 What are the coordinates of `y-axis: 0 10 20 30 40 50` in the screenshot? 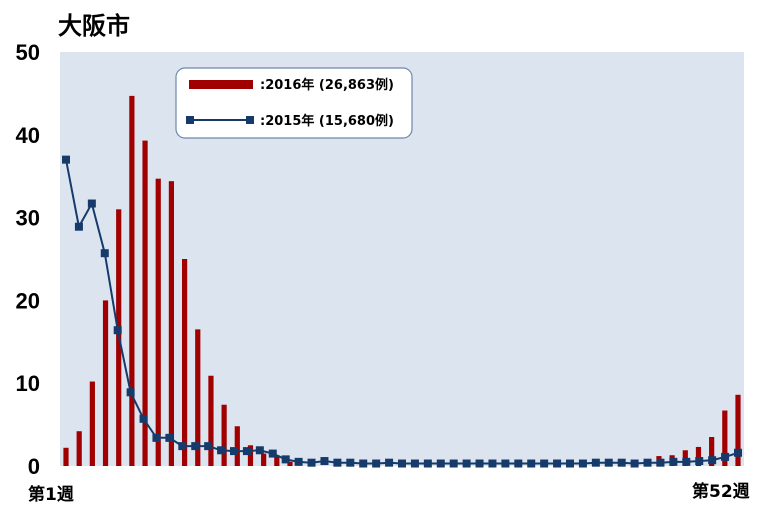 It's located at (28, 259).